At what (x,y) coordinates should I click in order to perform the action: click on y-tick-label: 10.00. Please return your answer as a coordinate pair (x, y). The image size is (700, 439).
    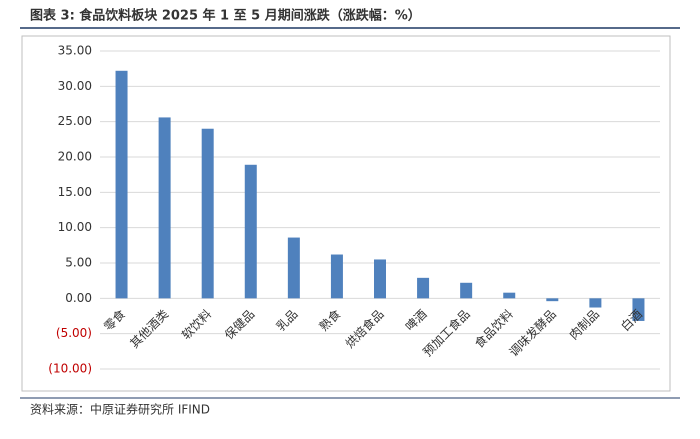
    Looking at the image, I should click on (75, 227).